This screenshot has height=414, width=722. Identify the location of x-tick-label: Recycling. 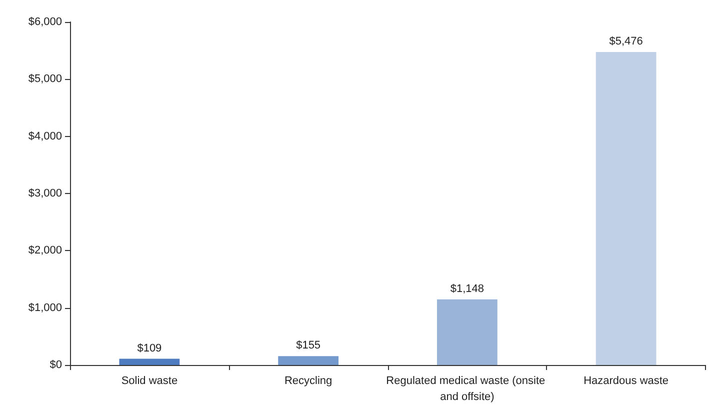
(308, 381).